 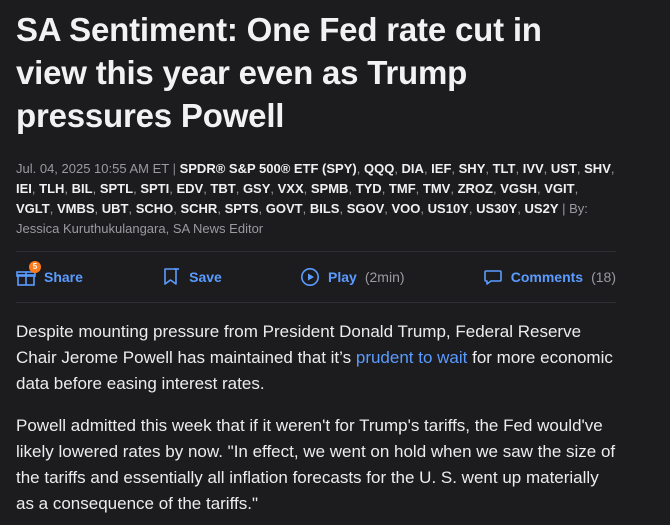 I want to click on ticker-link: IEF, so click(x=441, y=168).